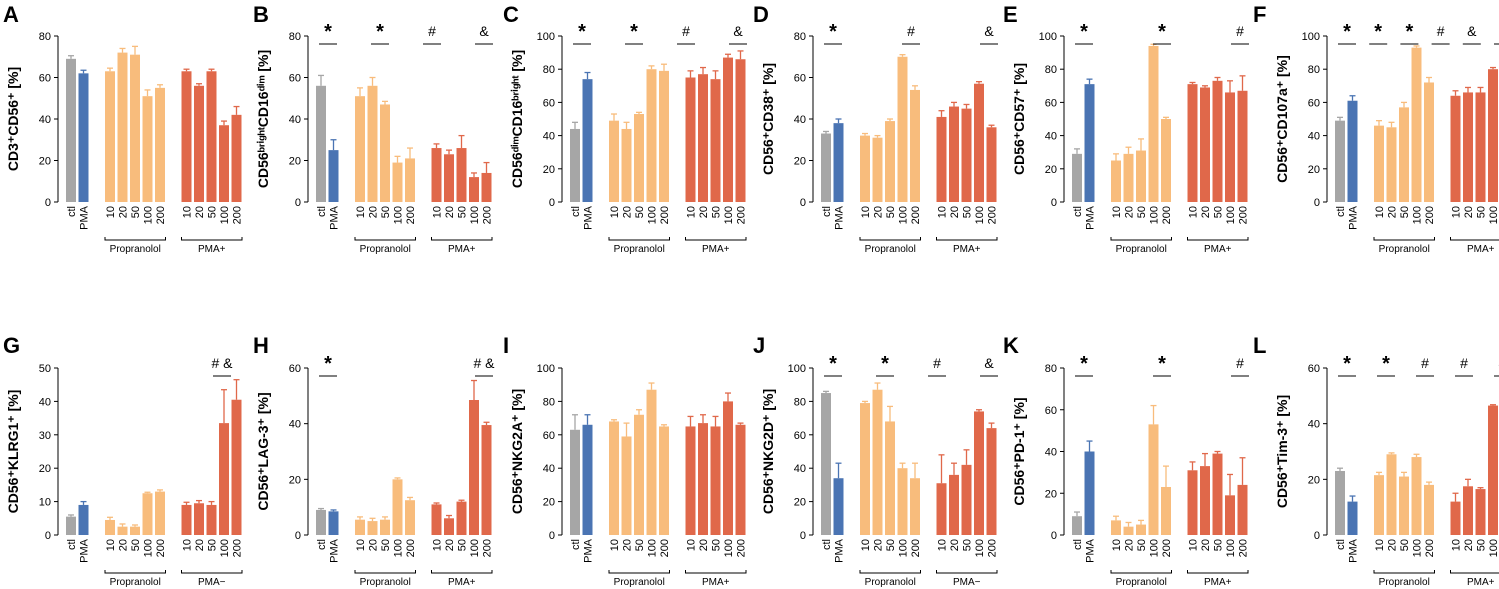 The width and height of the screenshot is (1499, 589). Describe the element at coordinates (1481, 582) in the screenshot. I see `group-label: PMA+` at that location.